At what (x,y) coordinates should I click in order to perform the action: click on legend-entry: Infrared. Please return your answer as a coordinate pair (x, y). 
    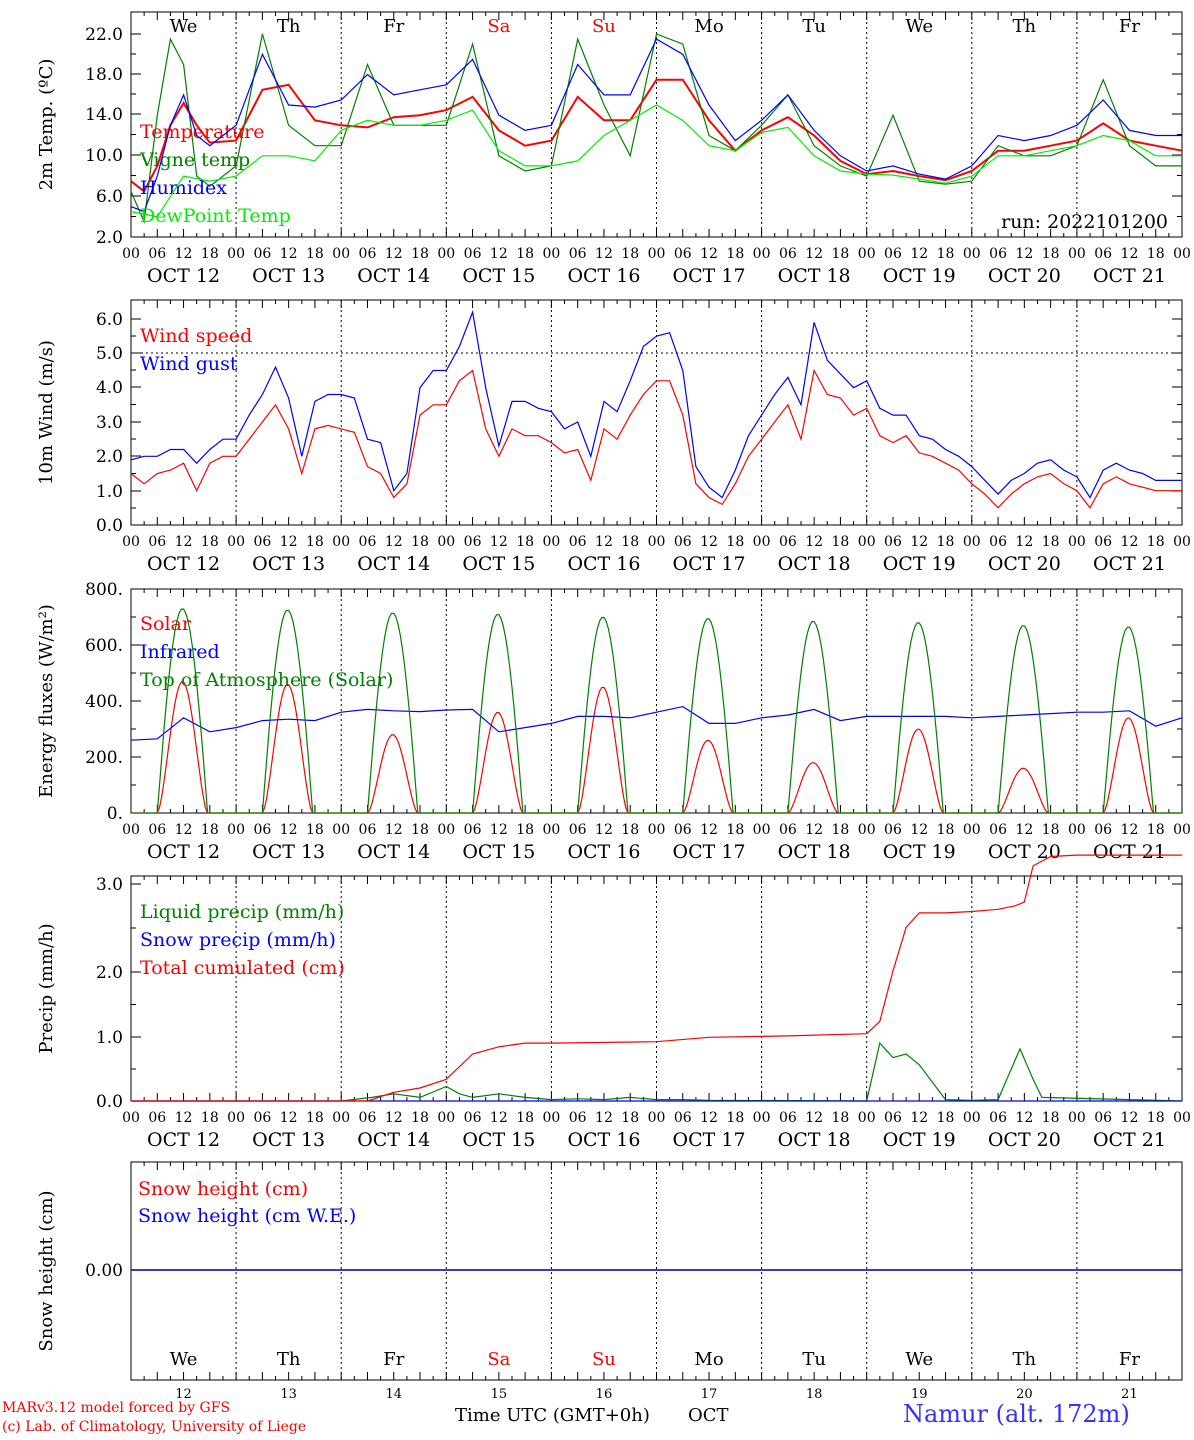
    Looking at the image, I should click on (180, 652).